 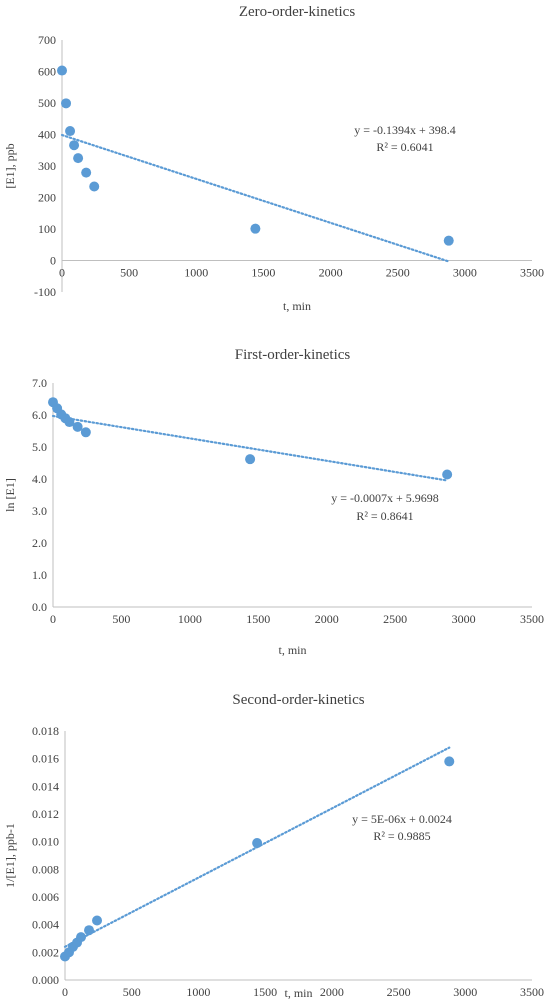 What do you see at coordinates (10, 165) in the screenshot?
I see `y-axis-label: [E1], ppb` at bounding box center [10, 165].